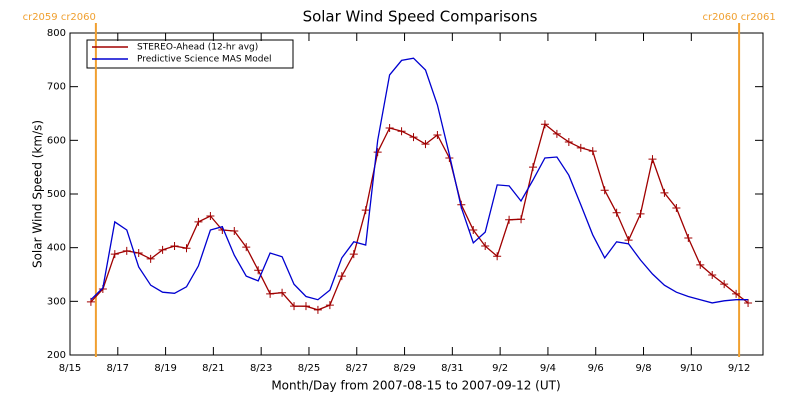 This screenshot has height=400, width=800. Describe the element at coordinates (204, 60) in the screenshot. I see `legend-label: Predictive Science MAS Model` at that location.